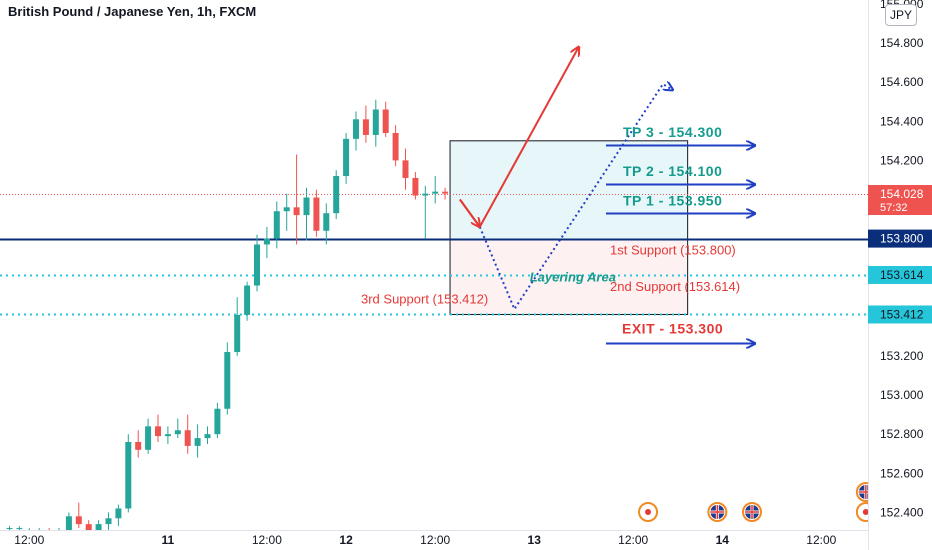 This screenshot has width=932, height=550. Describe the element at coordinates (535, 540) in the screenshot. I see `x-tick-label: 13` at that location.